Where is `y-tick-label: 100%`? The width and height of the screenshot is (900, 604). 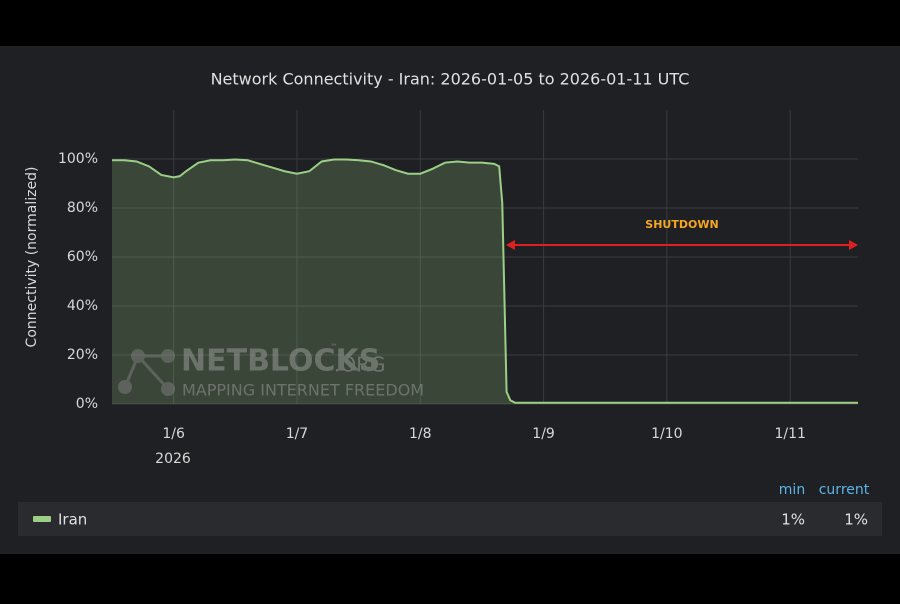 y-tick-label: 100% is located at coordinates (78, 159).